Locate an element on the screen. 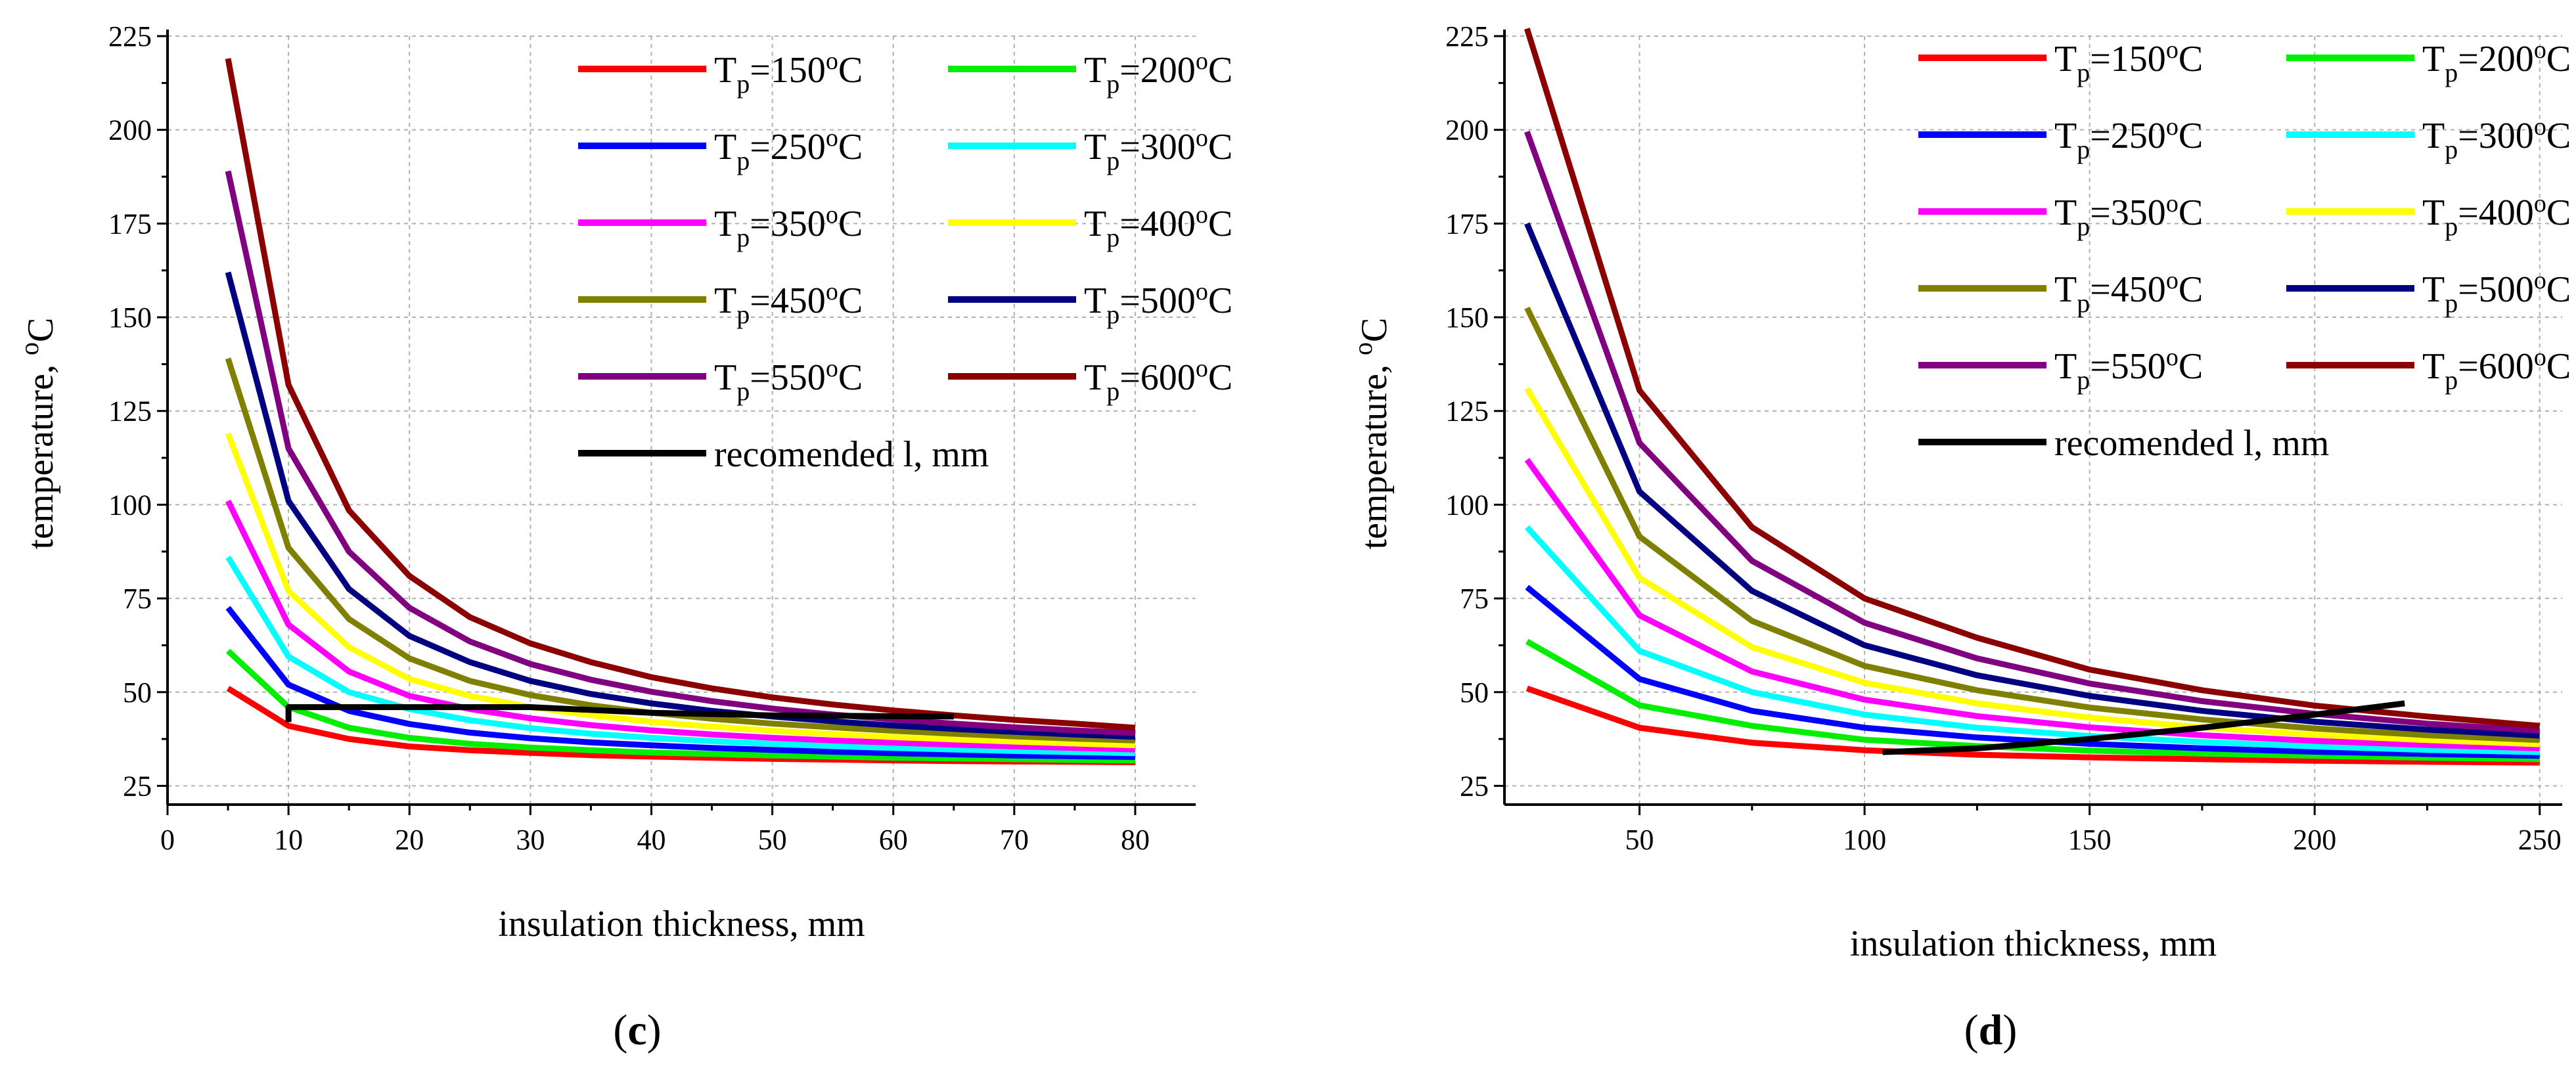 Image resolution: width=2576 pixels, height=1066 pixels. y-axis-title-degree: o is located at coordinates (29, 348).